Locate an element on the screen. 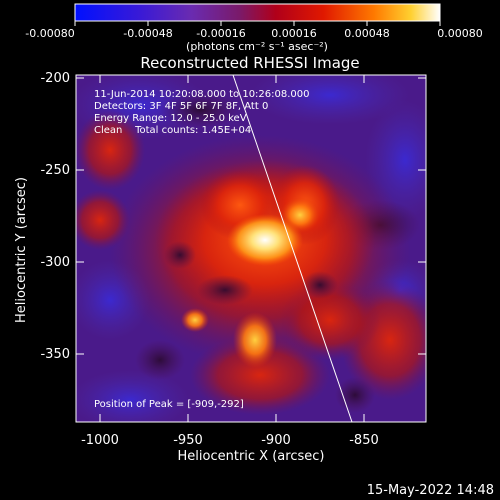 The image size is (500, 500). peak-position-label: Position of Peak = [-909,-292] is located at coordinates (169, 404).